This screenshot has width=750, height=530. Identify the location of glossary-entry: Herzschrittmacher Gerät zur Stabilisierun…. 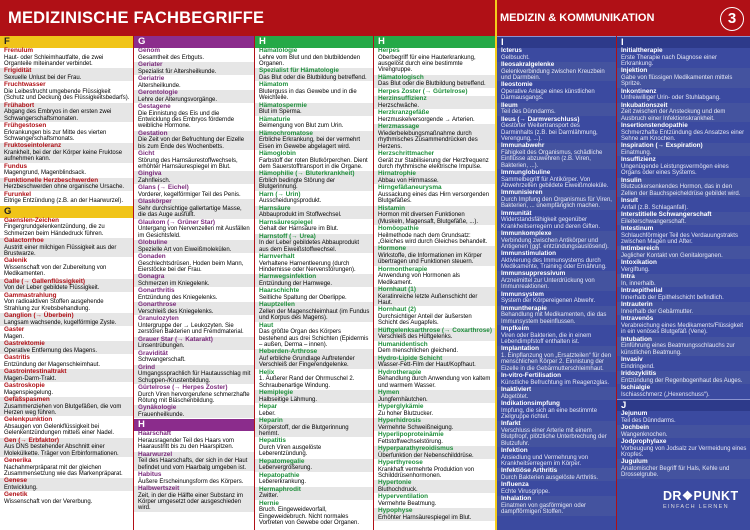
(434, 160).